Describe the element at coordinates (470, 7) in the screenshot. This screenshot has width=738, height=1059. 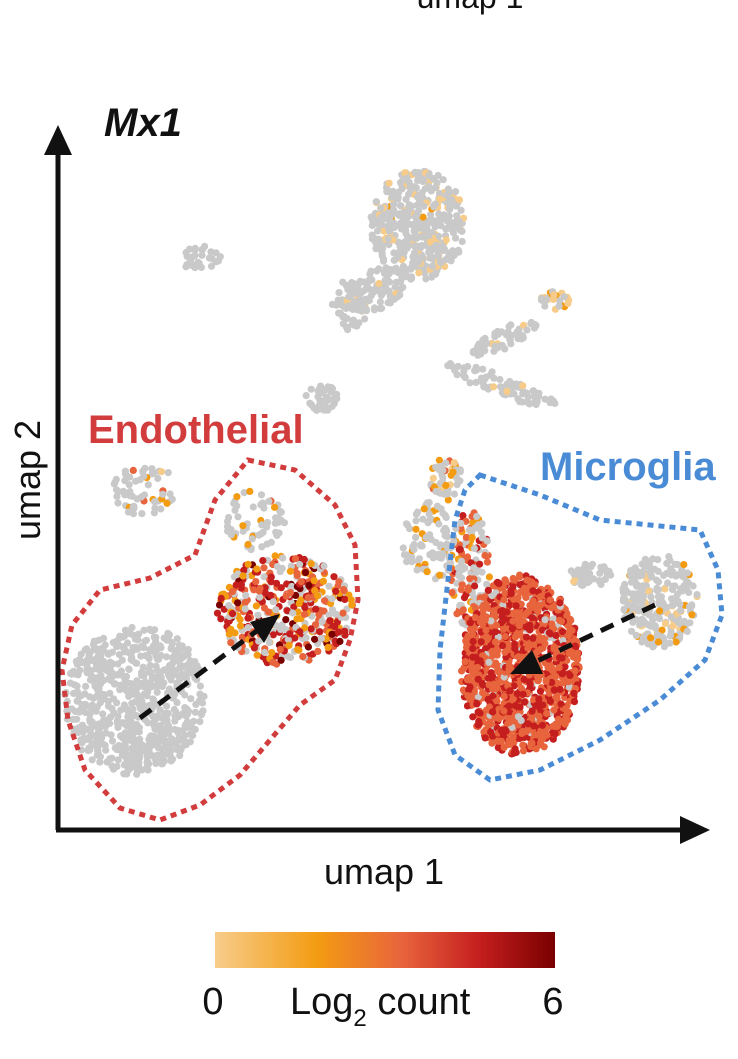
I see `top-cut-label: umap 1` at that location.